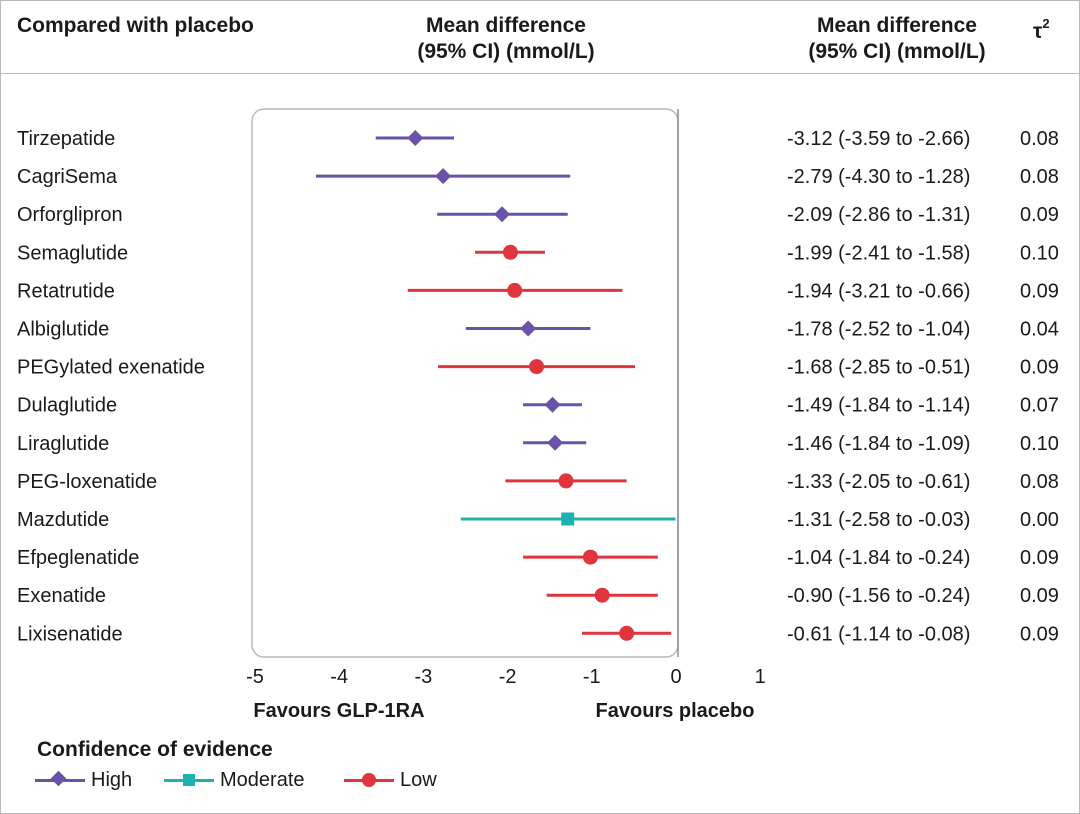 This screenshot has height=814, width=1080. What do you see at coordinates (111, 368) in the screenshot?
I see `row-drug-name: PEGylated exenatide` at bounding box center [111, 368].